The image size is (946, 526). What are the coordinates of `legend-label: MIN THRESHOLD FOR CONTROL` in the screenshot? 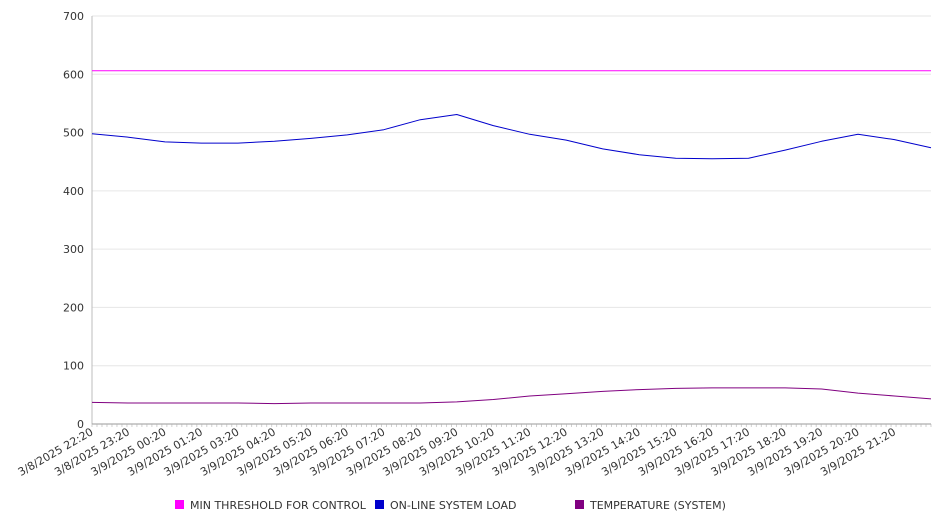 It's located at (278, 505).